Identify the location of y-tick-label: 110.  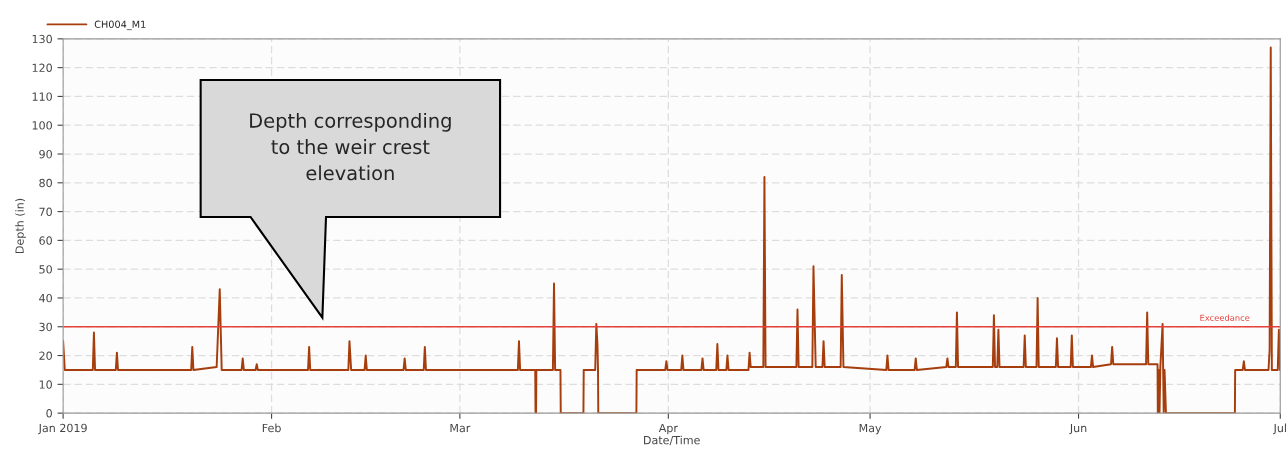
(42, 96).